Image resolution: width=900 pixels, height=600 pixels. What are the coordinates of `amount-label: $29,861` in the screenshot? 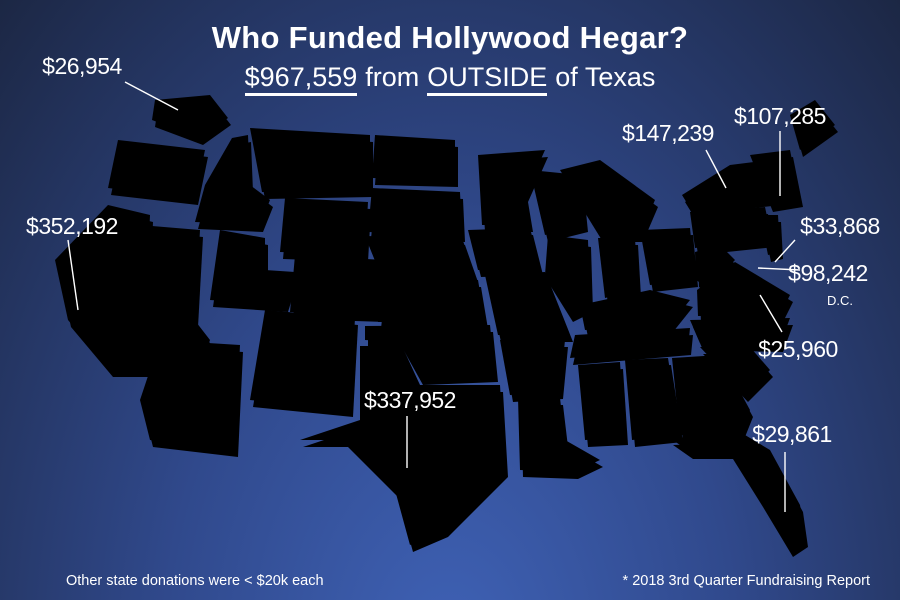 It's located at (792, 434).